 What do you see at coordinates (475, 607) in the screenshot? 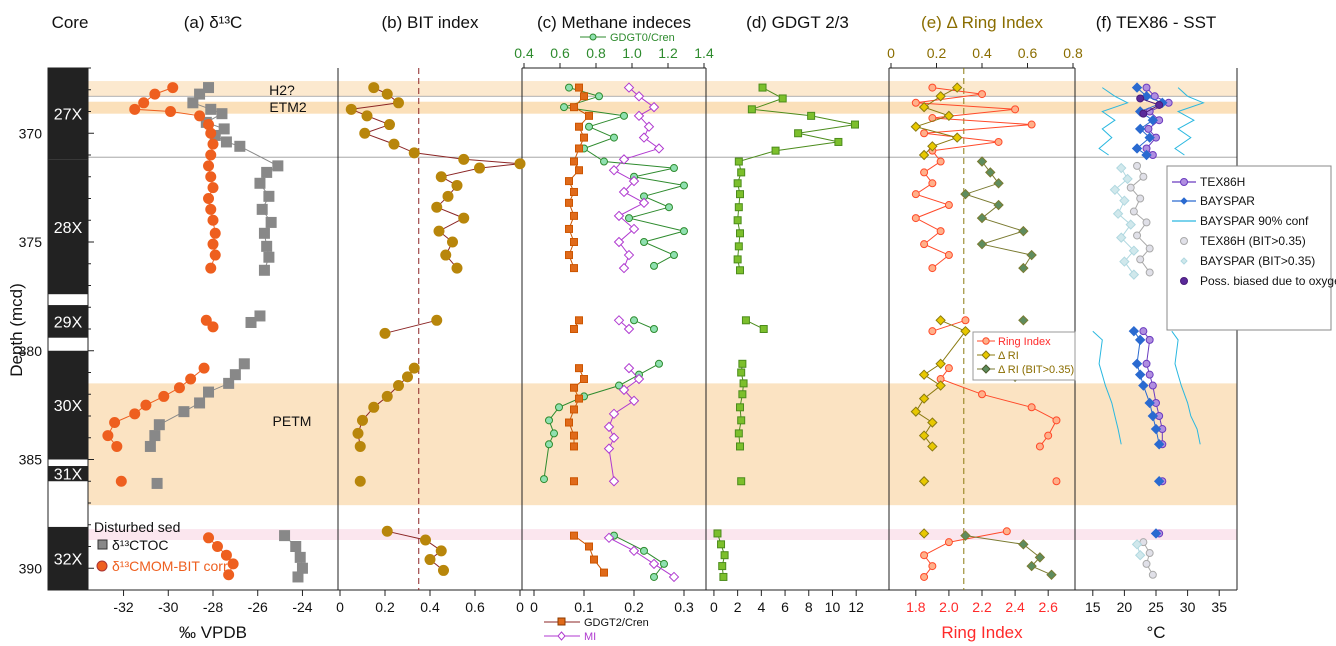
I see `panel-b-xtick-label-3: 0.6` at bounding box center [475, 607].